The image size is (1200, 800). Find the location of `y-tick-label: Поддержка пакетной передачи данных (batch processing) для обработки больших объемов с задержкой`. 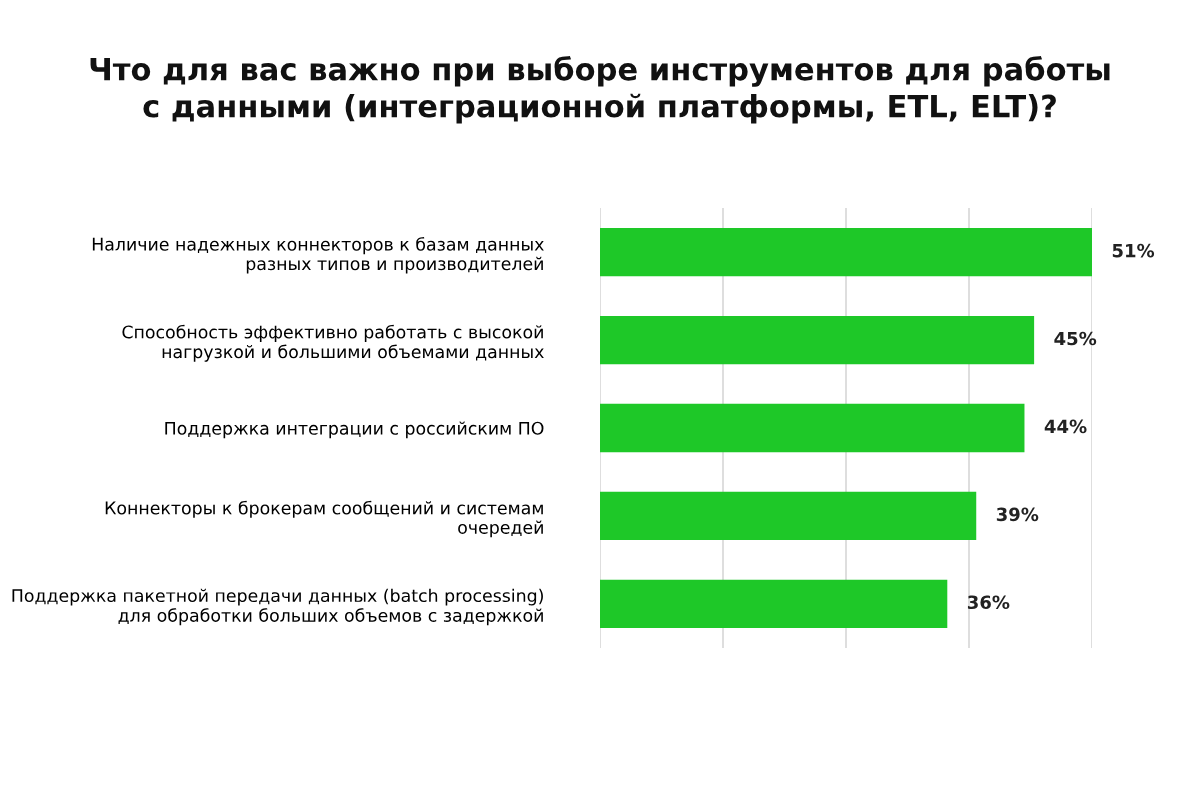

y-tick-label: Поддержка пакетной передачи данных (batch processing) для обработки больших объемов с задержкой is located at coordinates (277, 607).